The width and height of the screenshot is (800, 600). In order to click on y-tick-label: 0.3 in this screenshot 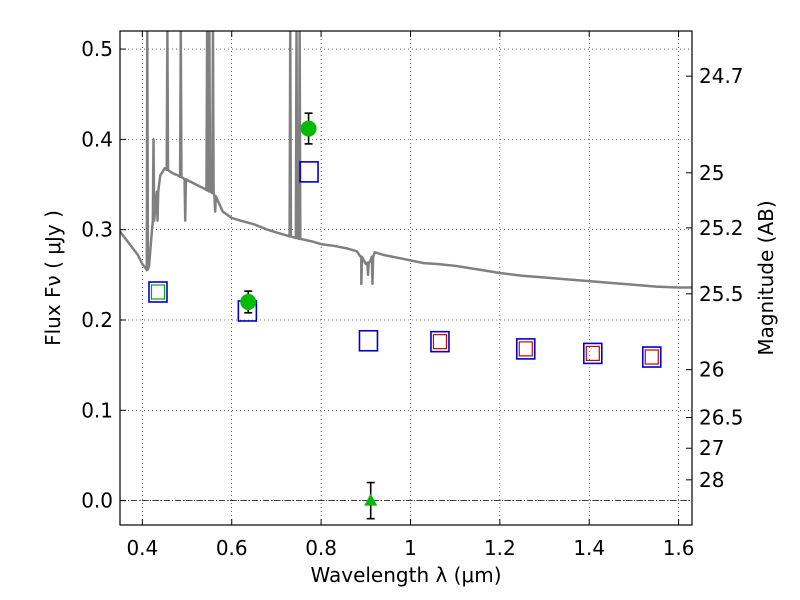, I will do `click(97, 230)`.